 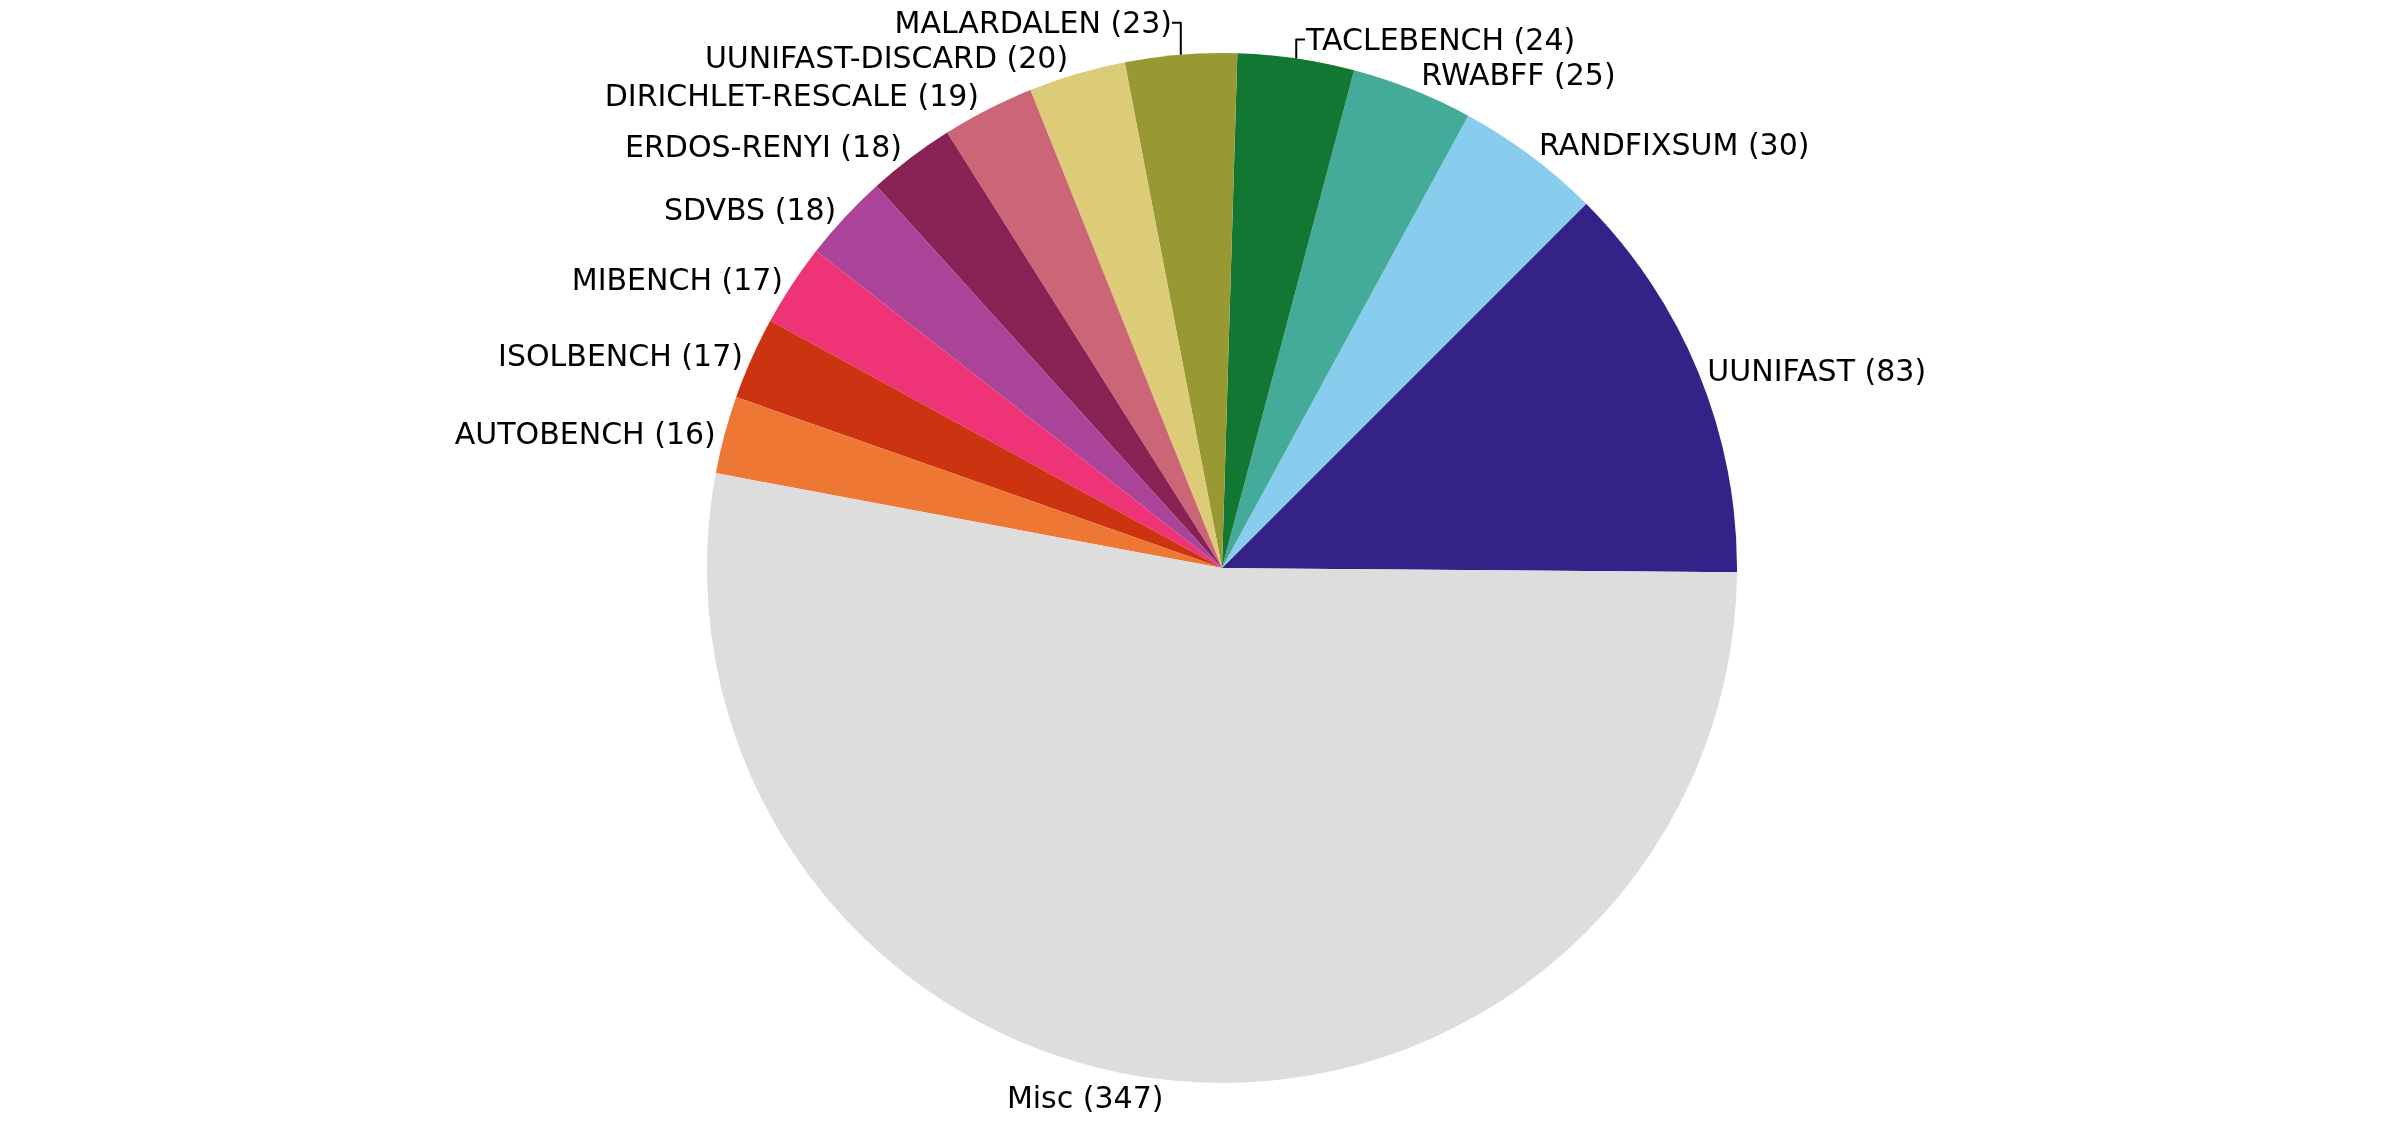 I want to click on slice-label: TACLEBENCH (24), so click(x=1440, y=39).